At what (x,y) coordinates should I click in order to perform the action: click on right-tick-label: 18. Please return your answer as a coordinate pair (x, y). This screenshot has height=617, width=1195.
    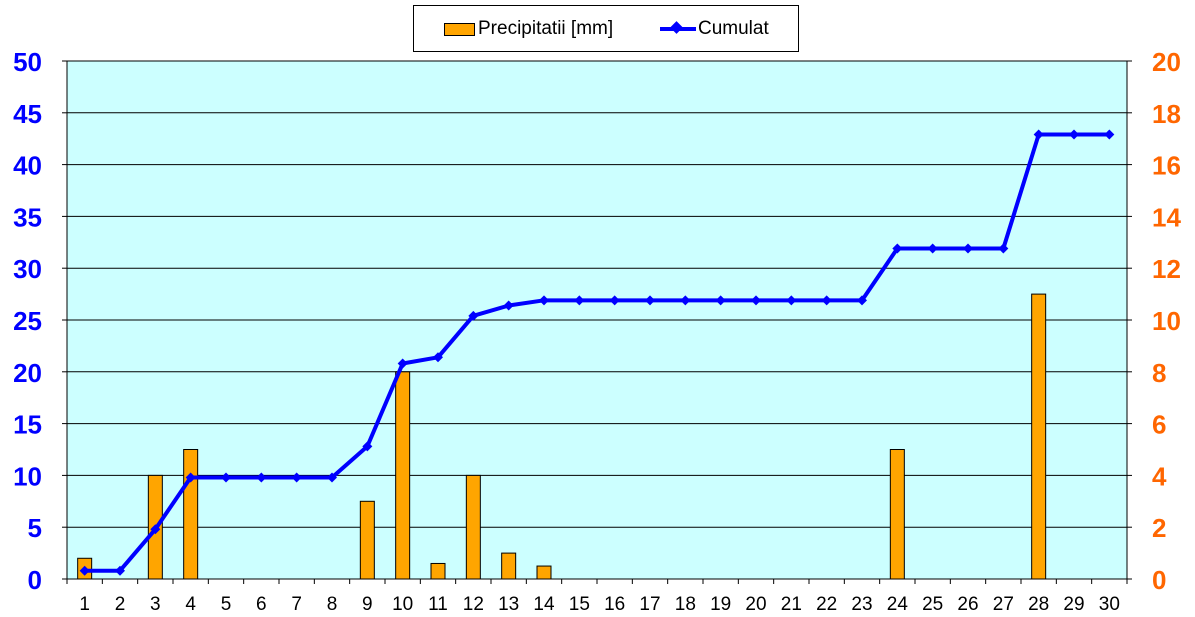
    Looking at the image, I should click on (1166, 114).